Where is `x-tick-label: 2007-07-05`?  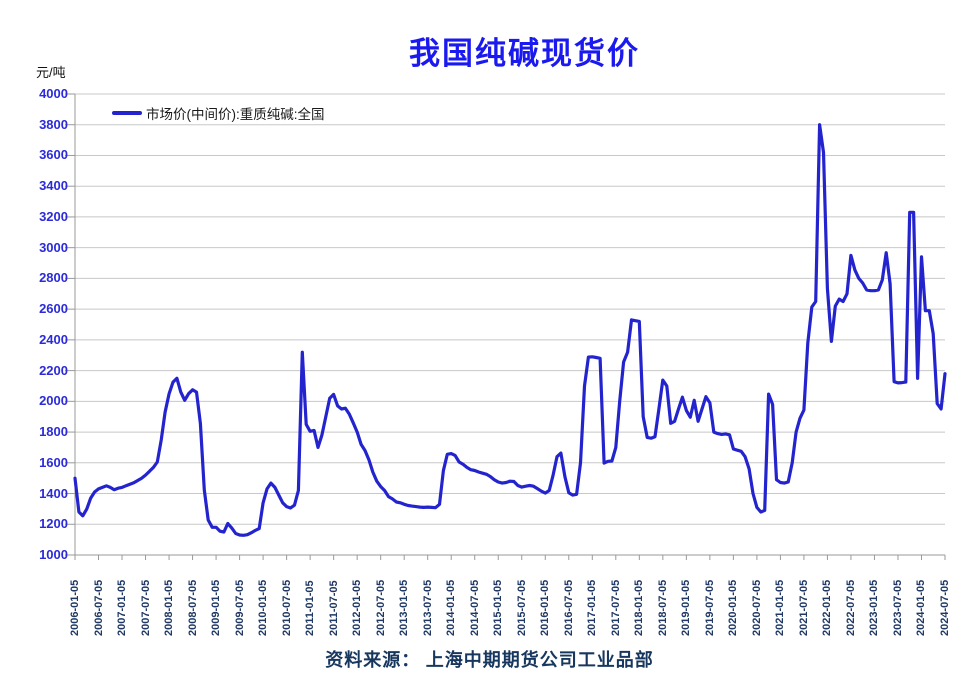
x-tick-label: 2007-07-05 is located at coordinates (145, 607).